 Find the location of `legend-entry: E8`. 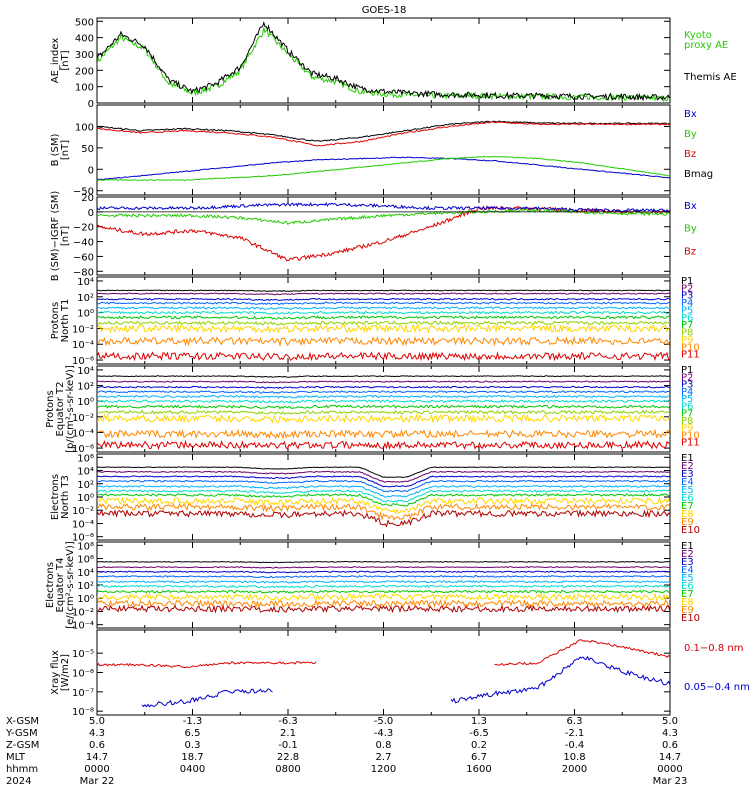

legend-entry: E8 is located at coordinates (687, 602).